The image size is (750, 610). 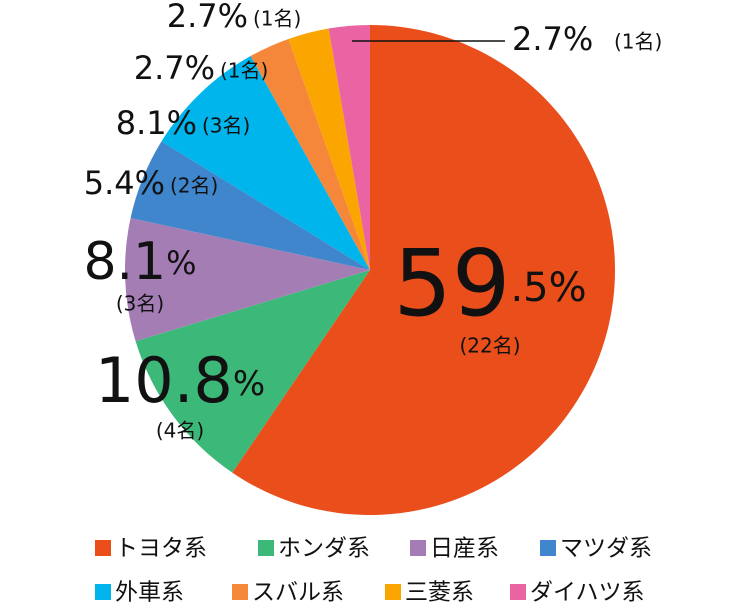 I want to click on legend-label: 三菱系, so click(x=439, y=593).